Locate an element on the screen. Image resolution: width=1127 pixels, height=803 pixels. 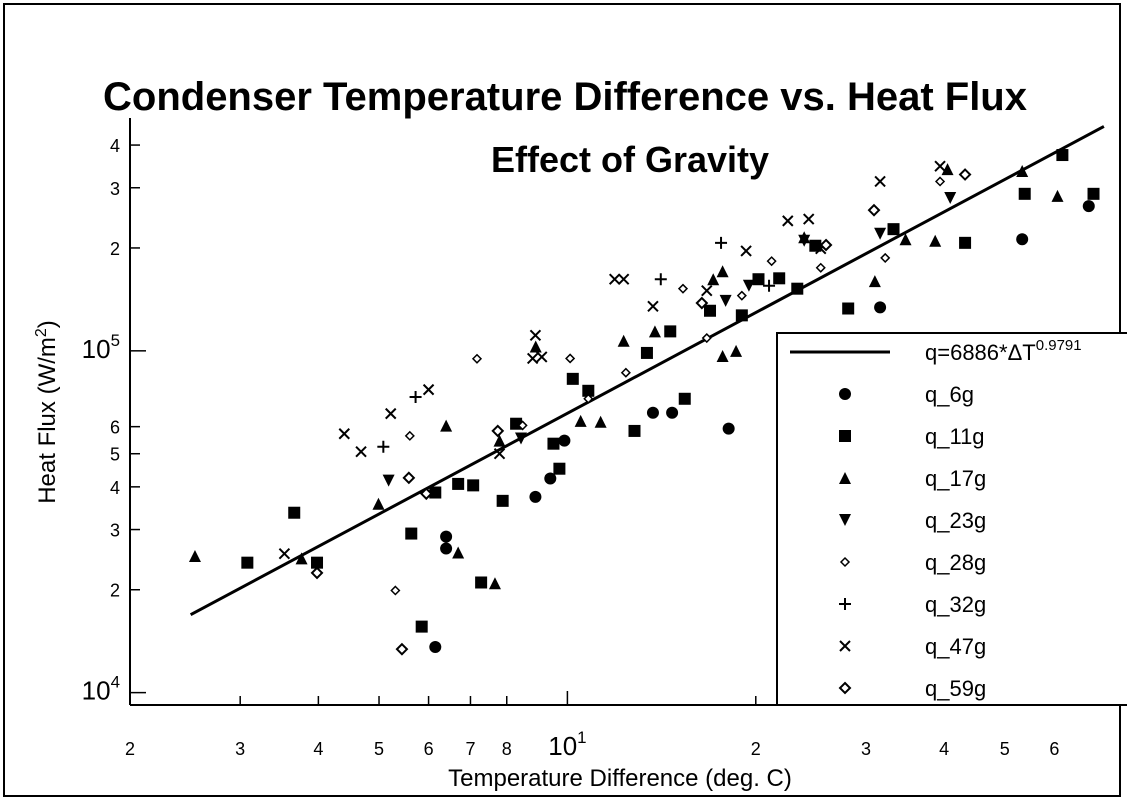
y-tick-label-text: 2 is located at coordinates (115, 249).